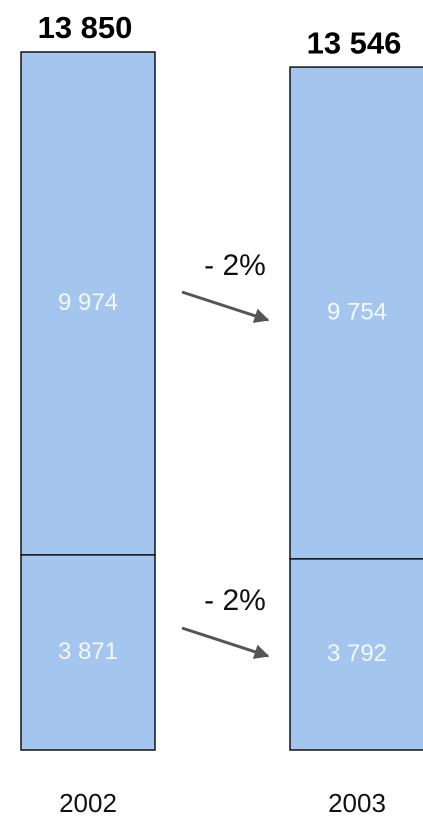  Describe the element at coordinates (88, 803) in the screenshot. I see `x-tick-label: 2002` at that location.